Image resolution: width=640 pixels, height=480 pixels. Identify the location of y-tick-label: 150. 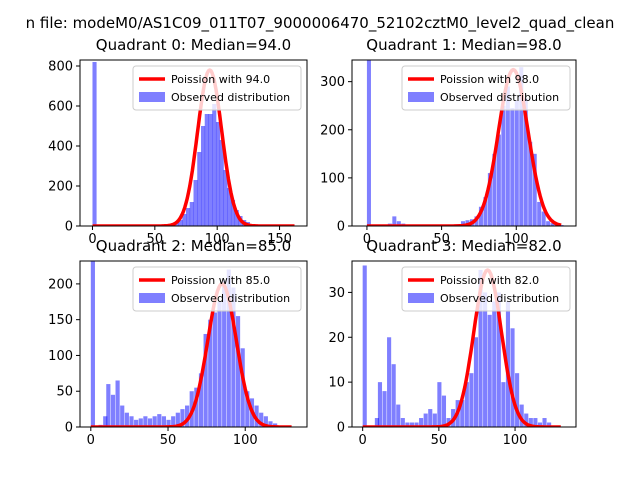
(60, 320).